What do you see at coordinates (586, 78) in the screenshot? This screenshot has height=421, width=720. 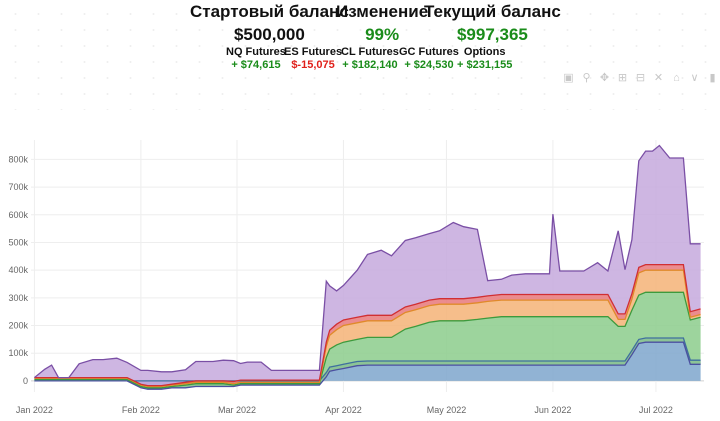 I see `zoom-icon: ⚲` at bounding box center [586, 78].